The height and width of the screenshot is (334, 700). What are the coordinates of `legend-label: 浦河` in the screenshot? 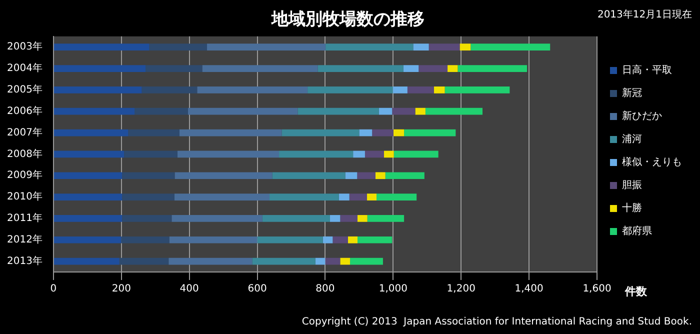 It's located at (632, 139).